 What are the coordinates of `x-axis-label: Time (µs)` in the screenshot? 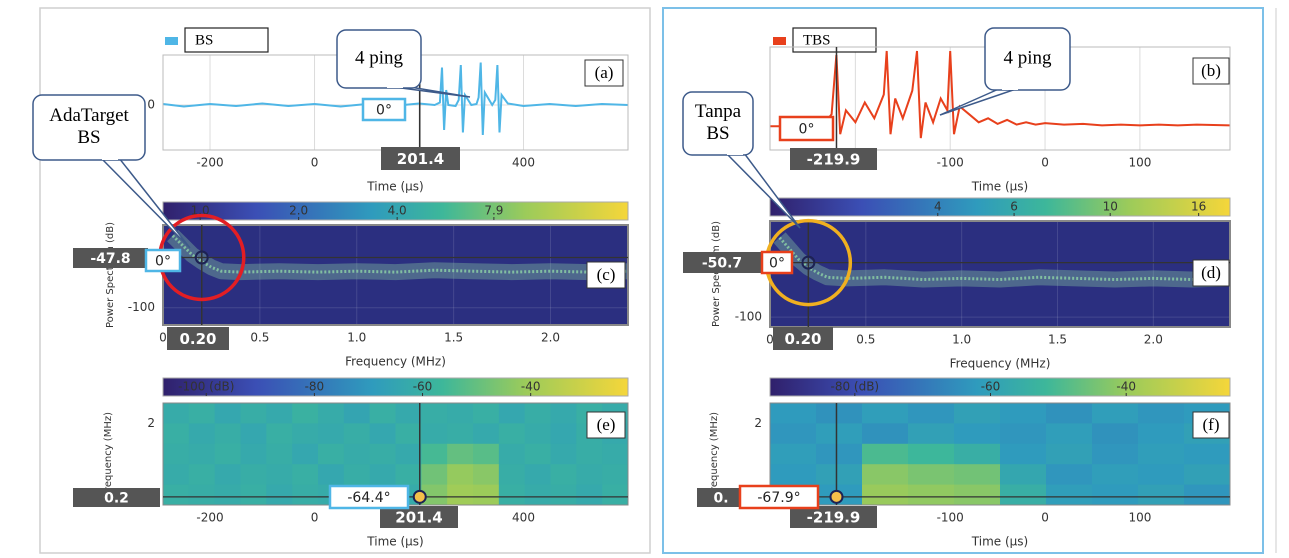 It's located at (394, 542).